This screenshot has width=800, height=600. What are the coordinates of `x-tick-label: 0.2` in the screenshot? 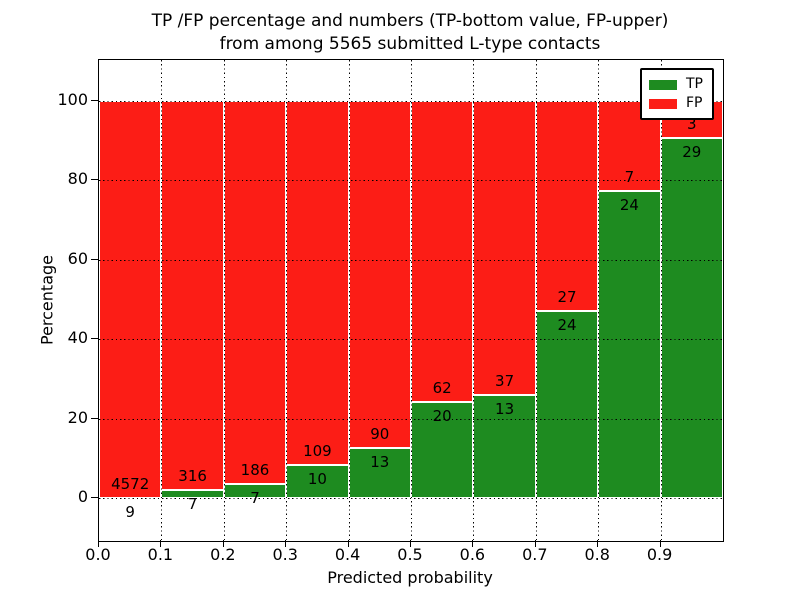 It's located at (223, 554).